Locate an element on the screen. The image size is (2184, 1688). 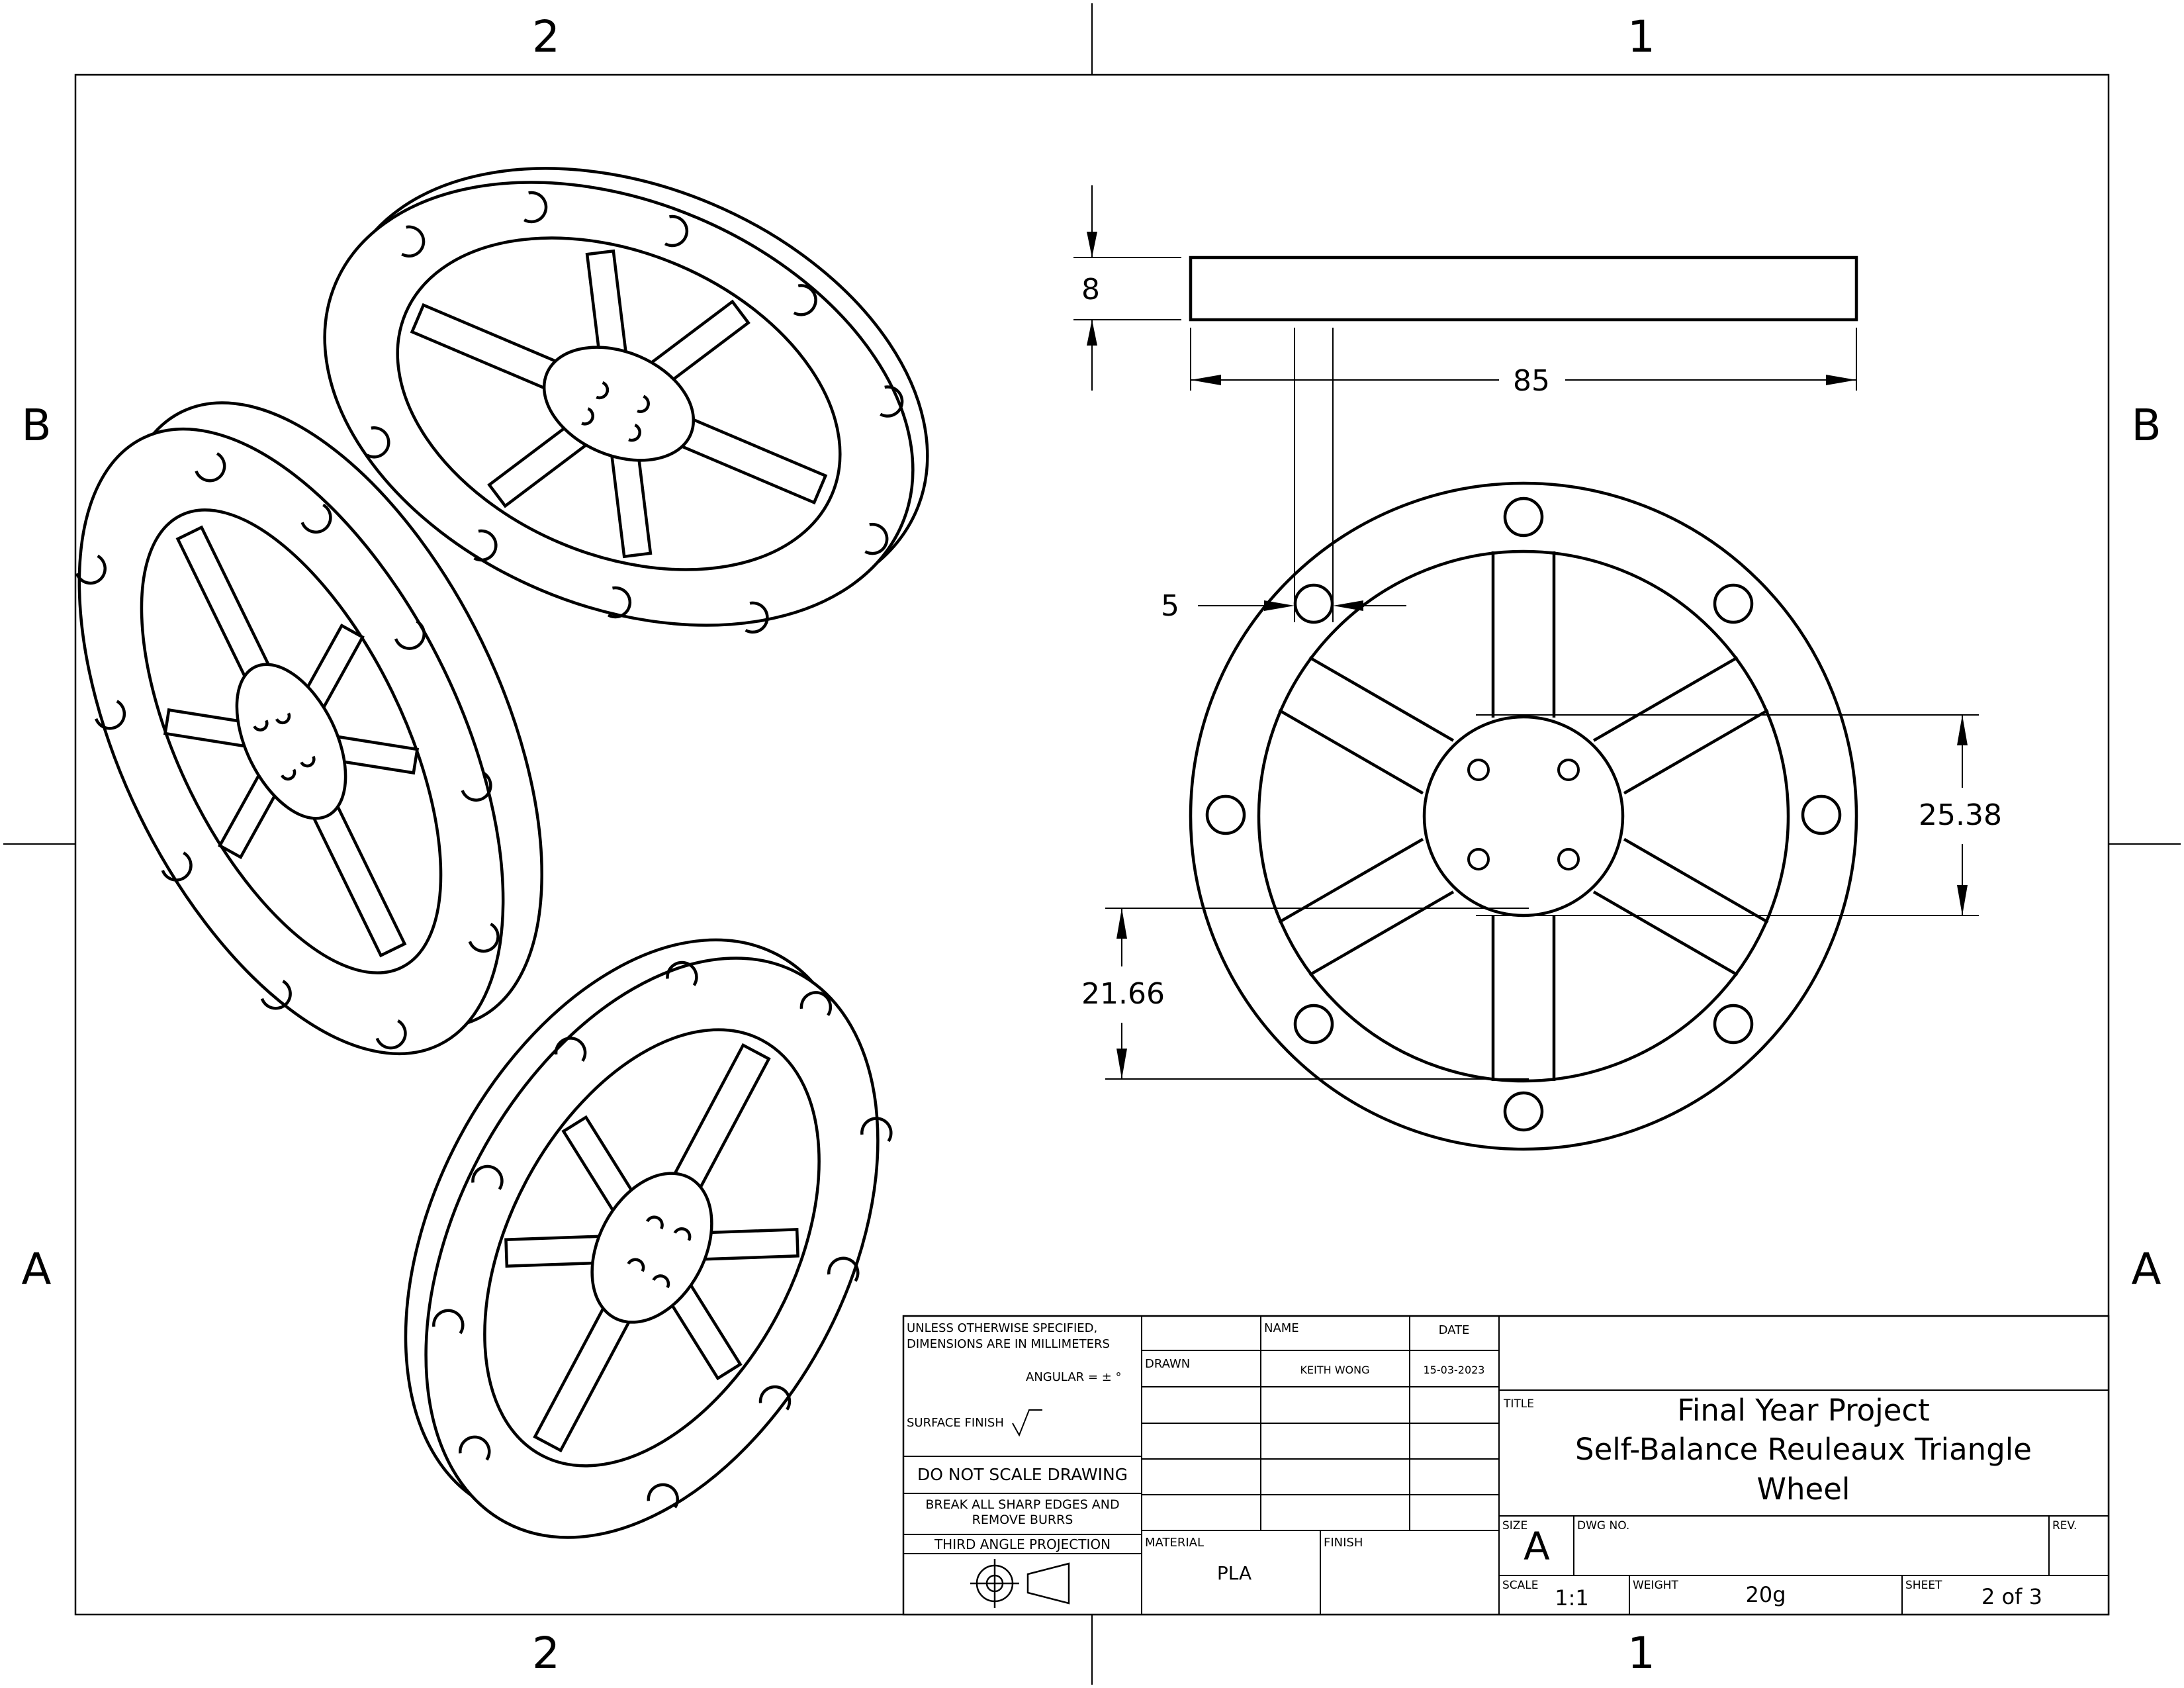
isometric-view-left is located at coordinates (309, 728).